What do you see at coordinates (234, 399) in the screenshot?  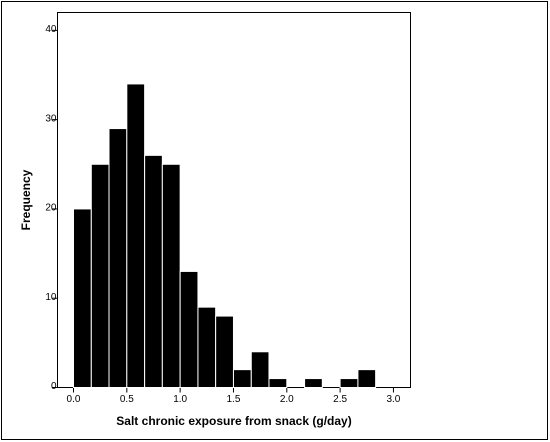 I see `x-tick-label: 1.5` at bounding box center [234, 399].